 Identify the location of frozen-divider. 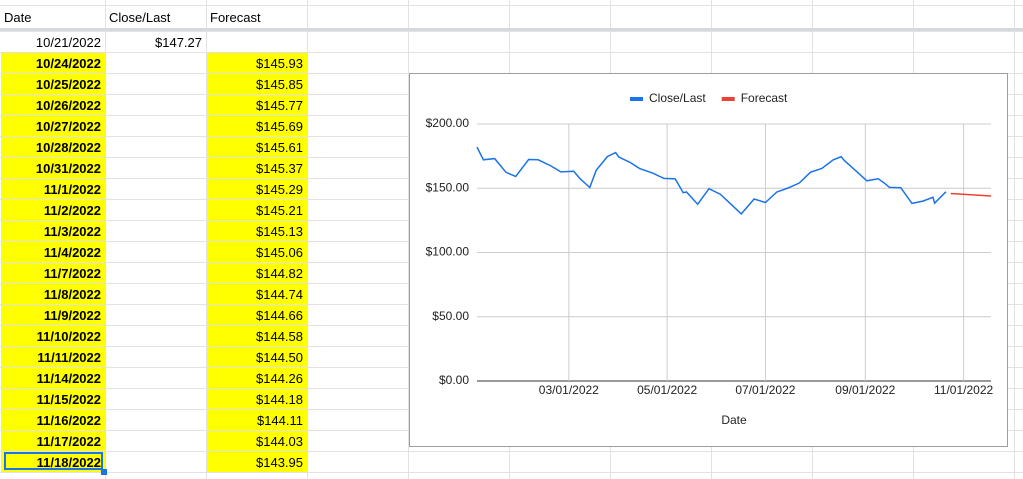
(511, 29).